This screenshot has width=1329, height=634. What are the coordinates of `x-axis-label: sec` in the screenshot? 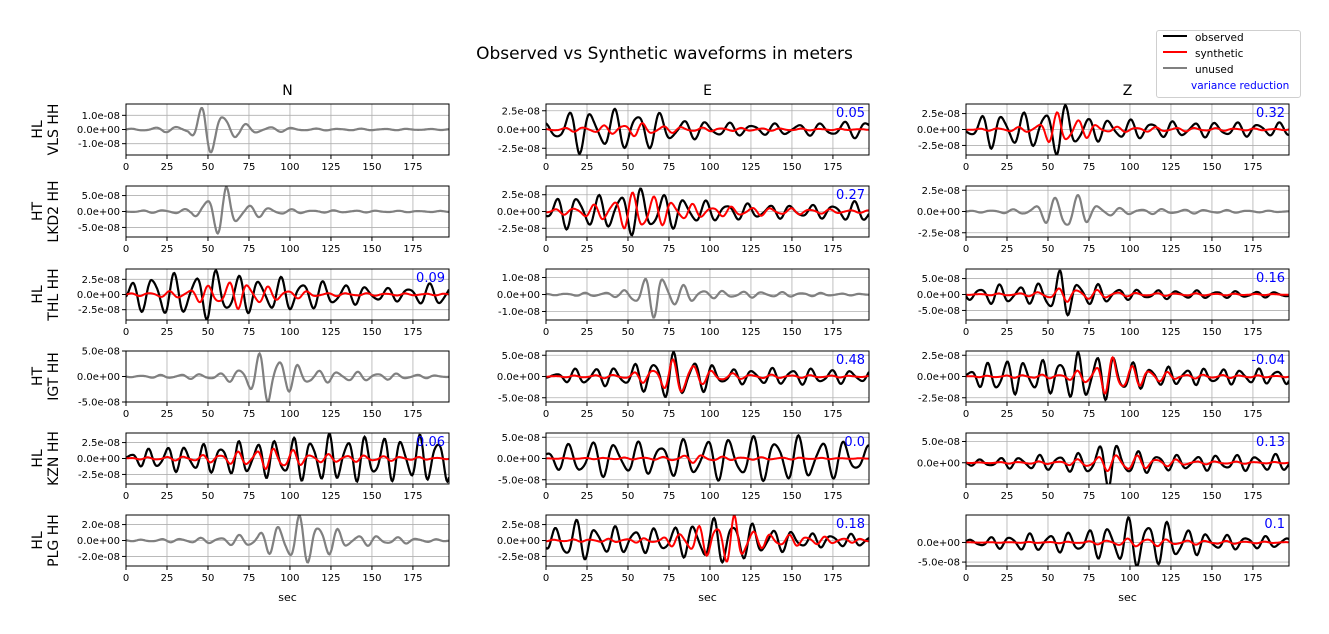 It's located at (287, 597).